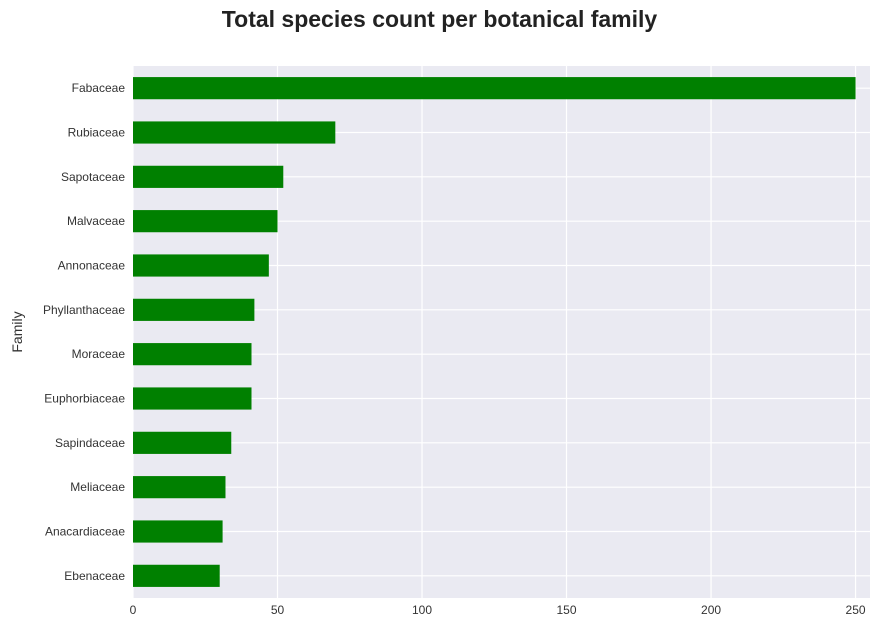 Image resolution: width=879 pixels, height=617 pixels. Describe the element at coordinates (422, 610) in the screenshot. I see `x-tick-label: 100` at that location.